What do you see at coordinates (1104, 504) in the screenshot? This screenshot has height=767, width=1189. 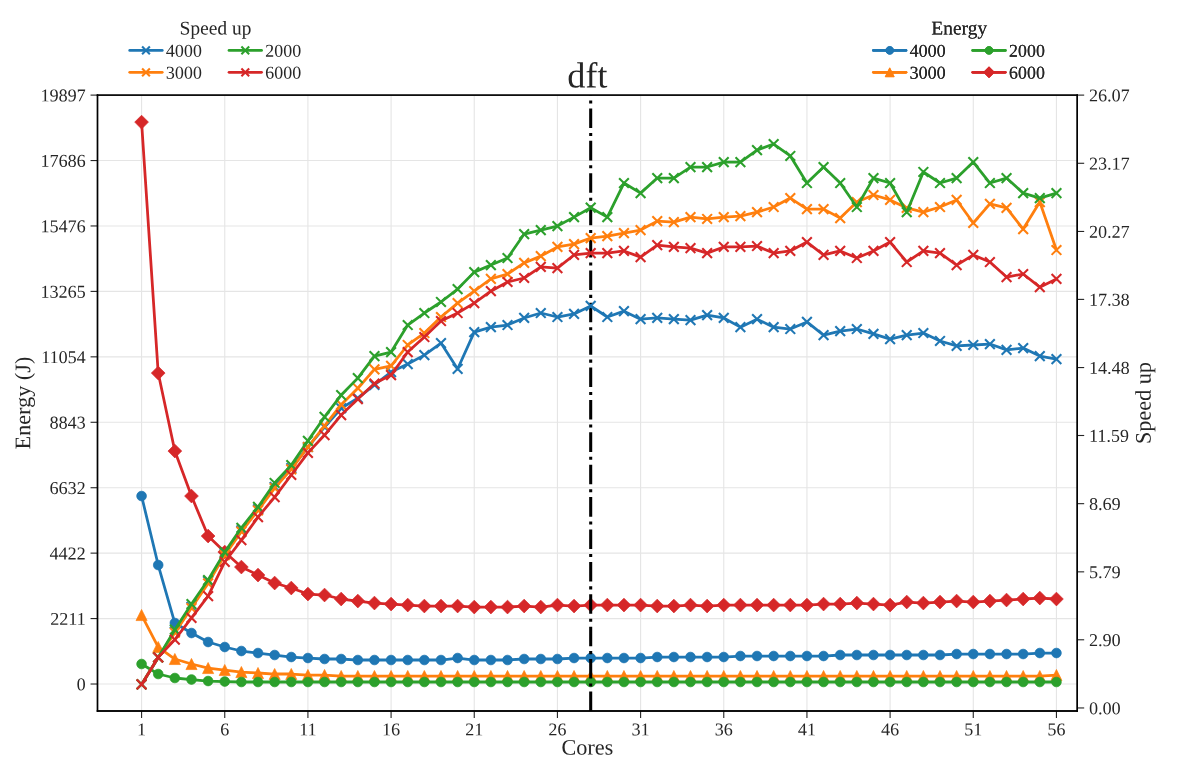 I see `y2-tick-label: 8.69` at bounding box center [1104, 504].